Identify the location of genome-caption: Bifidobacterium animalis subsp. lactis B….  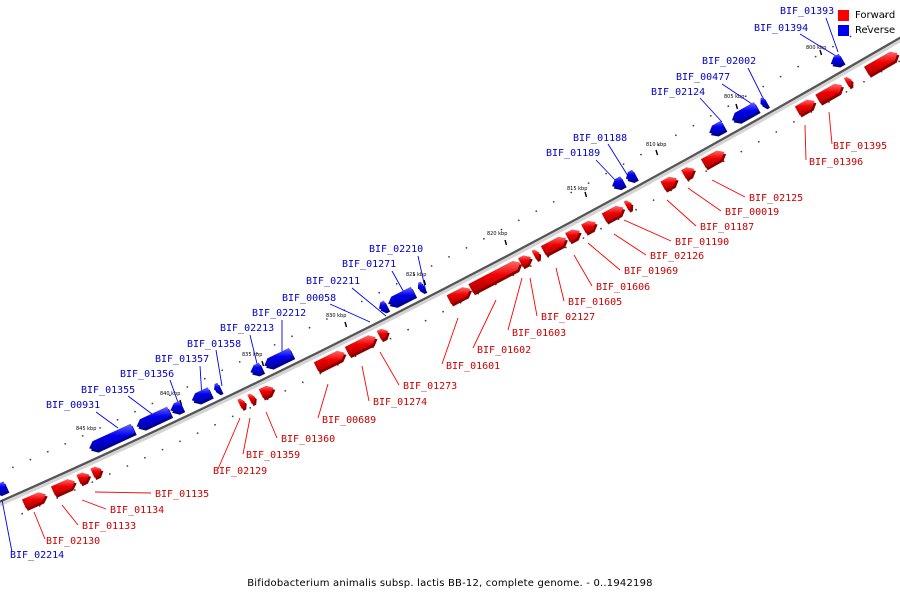
(450, 583).